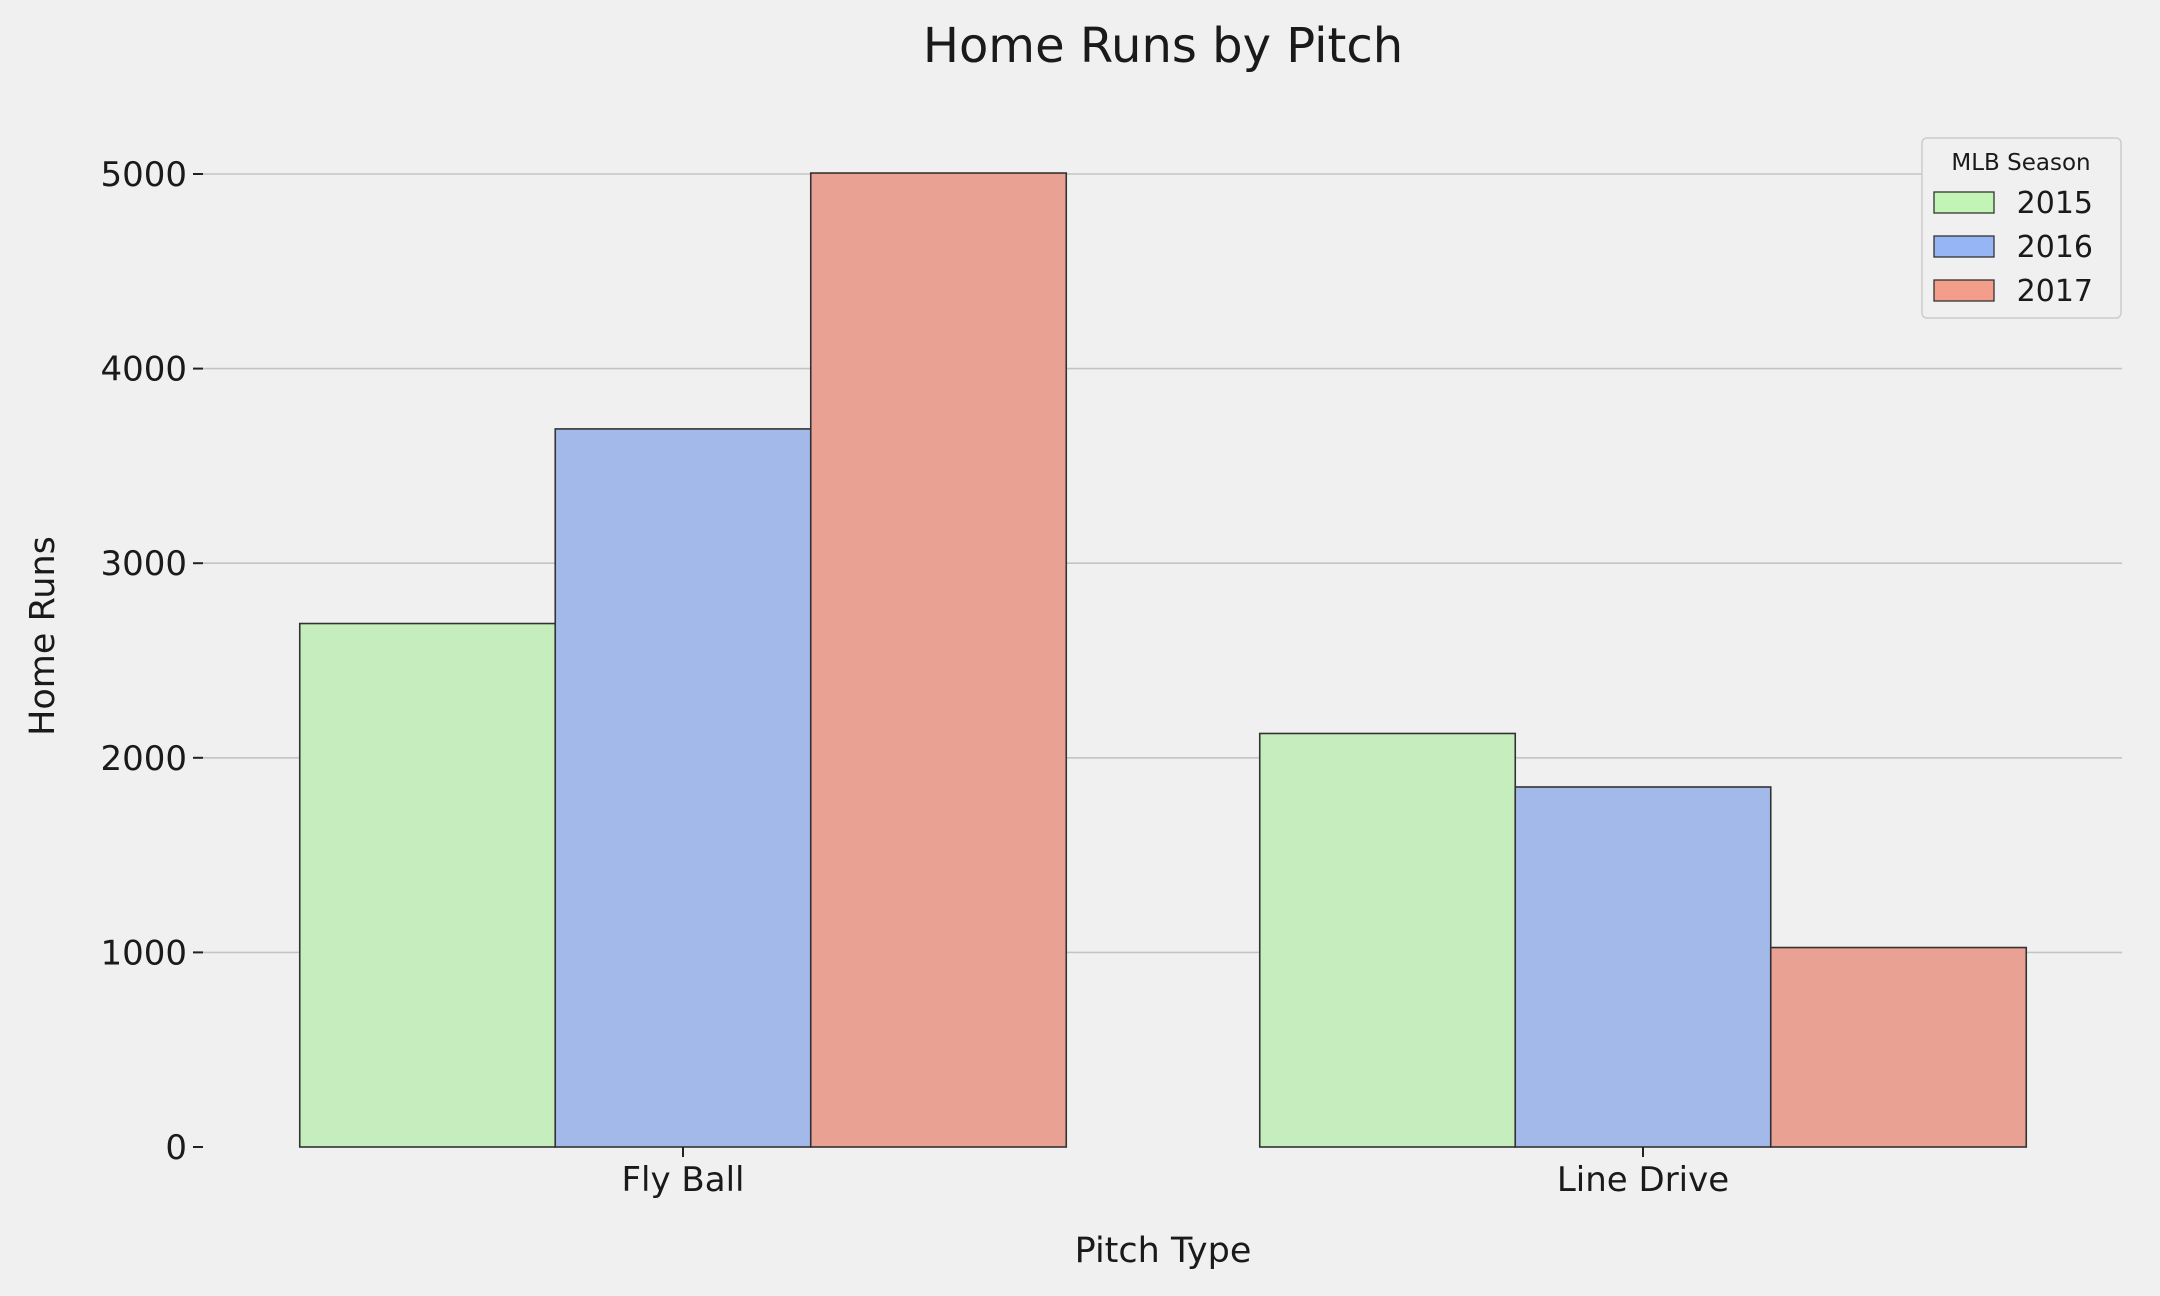 This screenshot has width=2160, height=1296. I want to click on x-axis: Fly Ball Line Drive, so click(1175, 1173).